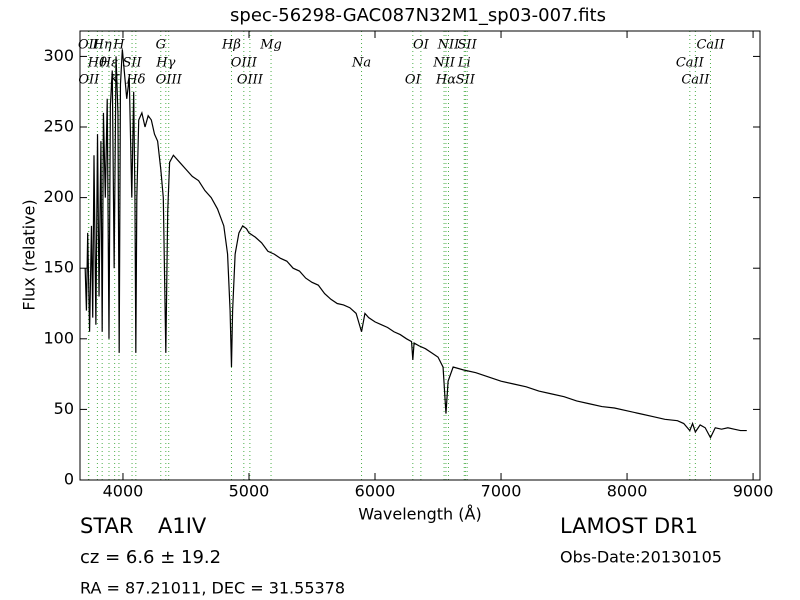 Image resolution: width=800 pixels, height=600 pixels. What do you see at coordinates (641, 557) in the screenshot?
I see `obs-date: Obs-Date:20130105` at bounding box center [641, 557].